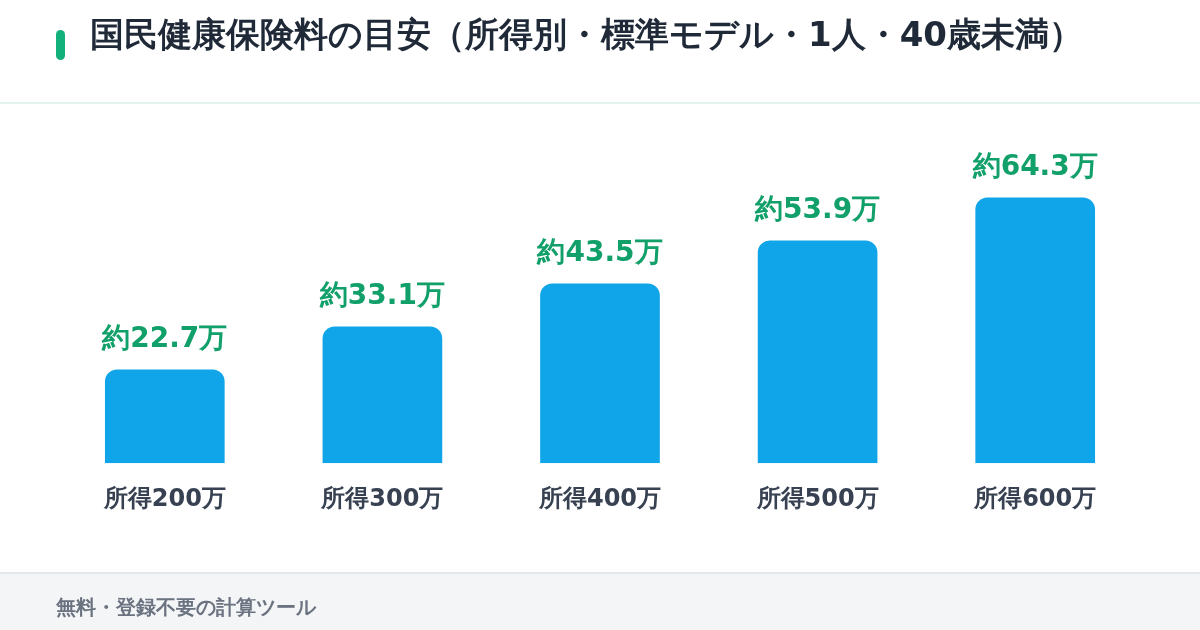 This screenshot has height=630, width=1200. Describe the element at coordinates (381, 294) in the screenshot. I see `data-label: 約33.1万` at that location.